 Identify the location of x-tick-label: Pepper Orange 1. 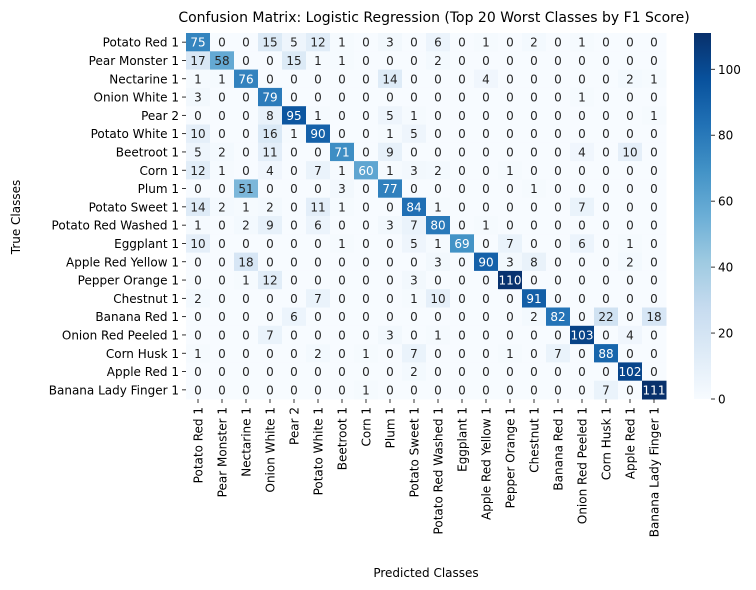
(511, 457).